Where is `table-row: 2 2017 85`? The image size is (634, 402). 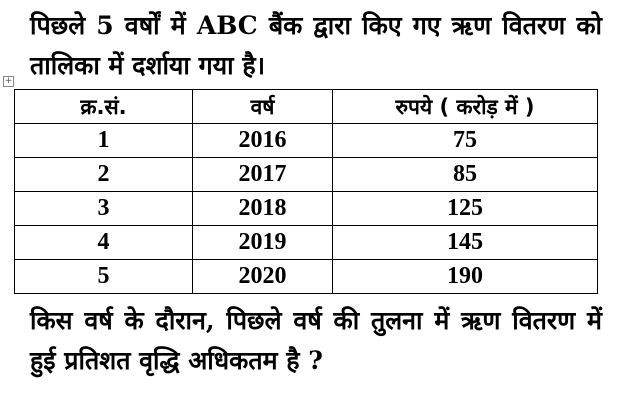
table-row: 2 2017 85 is located at coordinates (306, 174).